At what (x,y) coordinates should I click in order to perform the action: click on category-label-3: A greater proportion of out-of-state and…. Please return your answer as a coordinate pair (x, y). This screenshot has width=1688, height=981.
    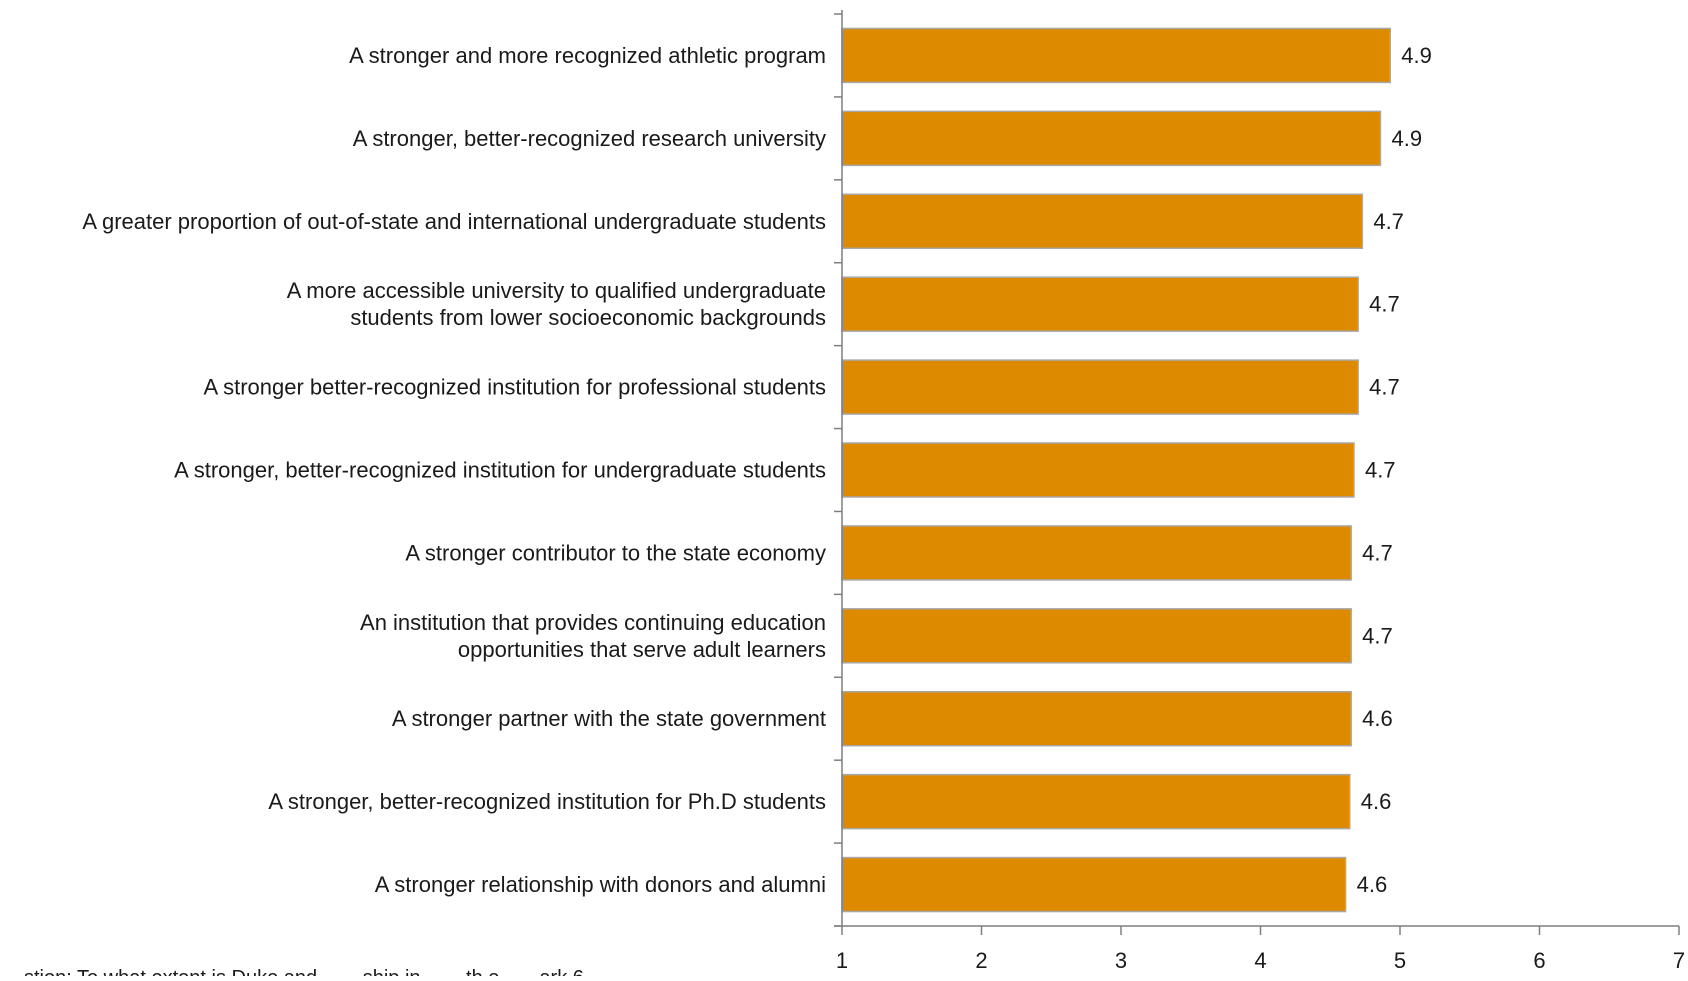
    Looking at the image, I should click on (454, 221).